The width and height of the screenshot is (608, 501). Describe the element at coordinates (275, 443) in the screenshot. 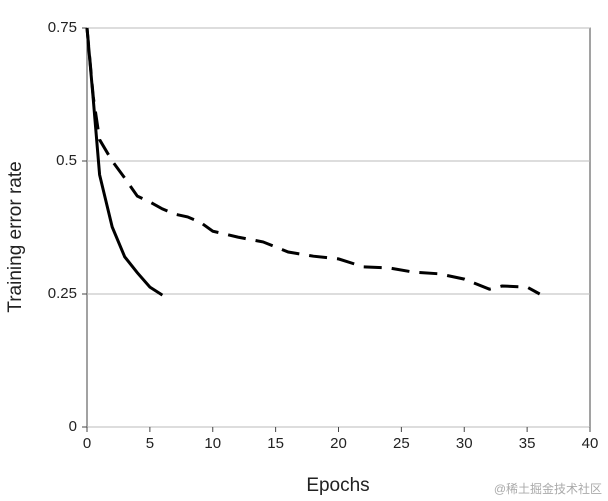

I see `x-tick-label: 15` at that location.